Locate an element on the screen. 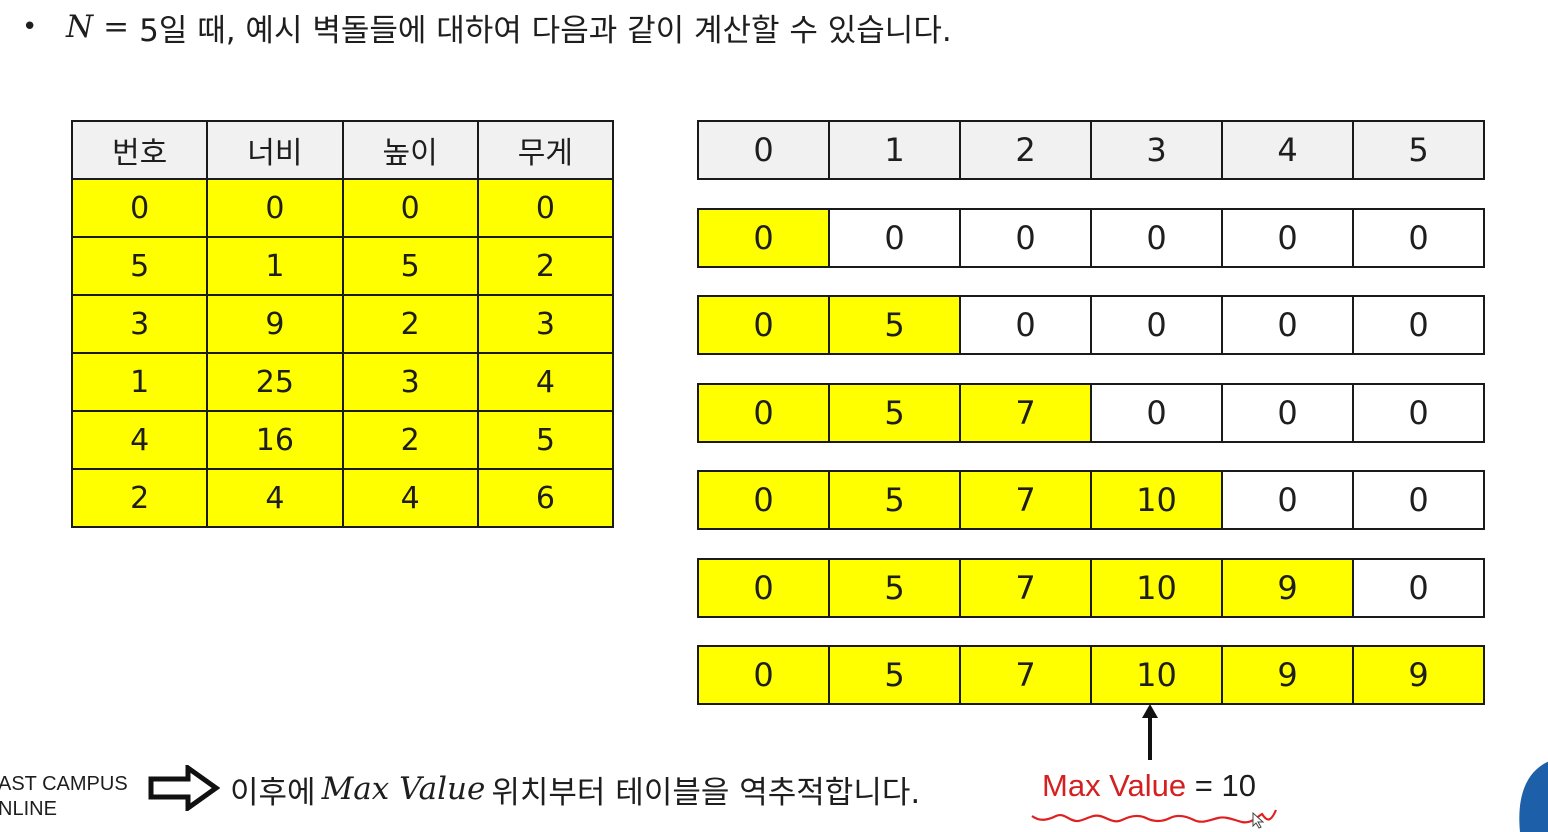 Image resolution: width=1548 pixels, height=832 pixels. table-row: 1 25 3 4 is located at coordinates (342, 382).